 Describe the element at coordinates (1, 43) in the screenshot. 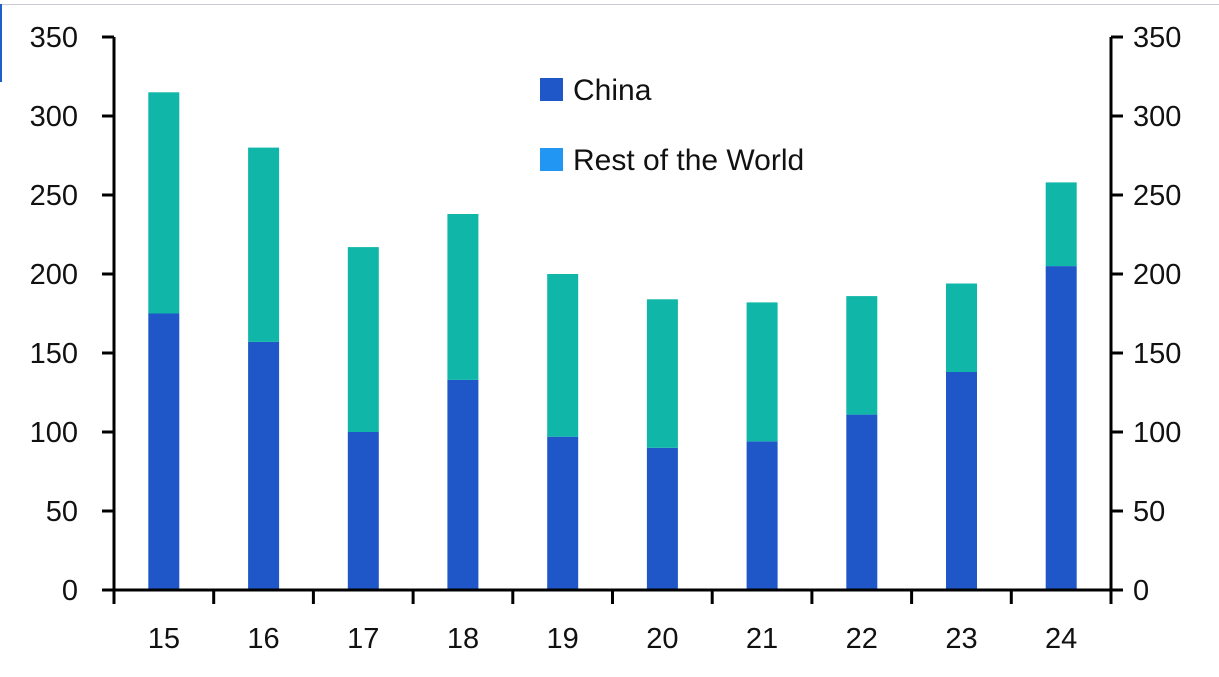

I see `left-edge-accent` at that location.